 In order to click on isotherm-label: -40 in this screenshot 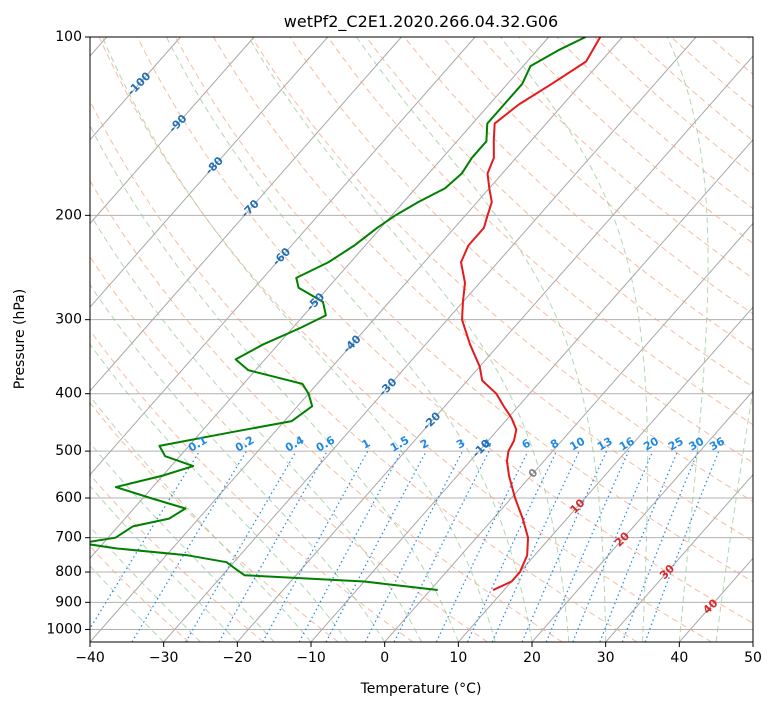, I will do `click(351, 343)`.